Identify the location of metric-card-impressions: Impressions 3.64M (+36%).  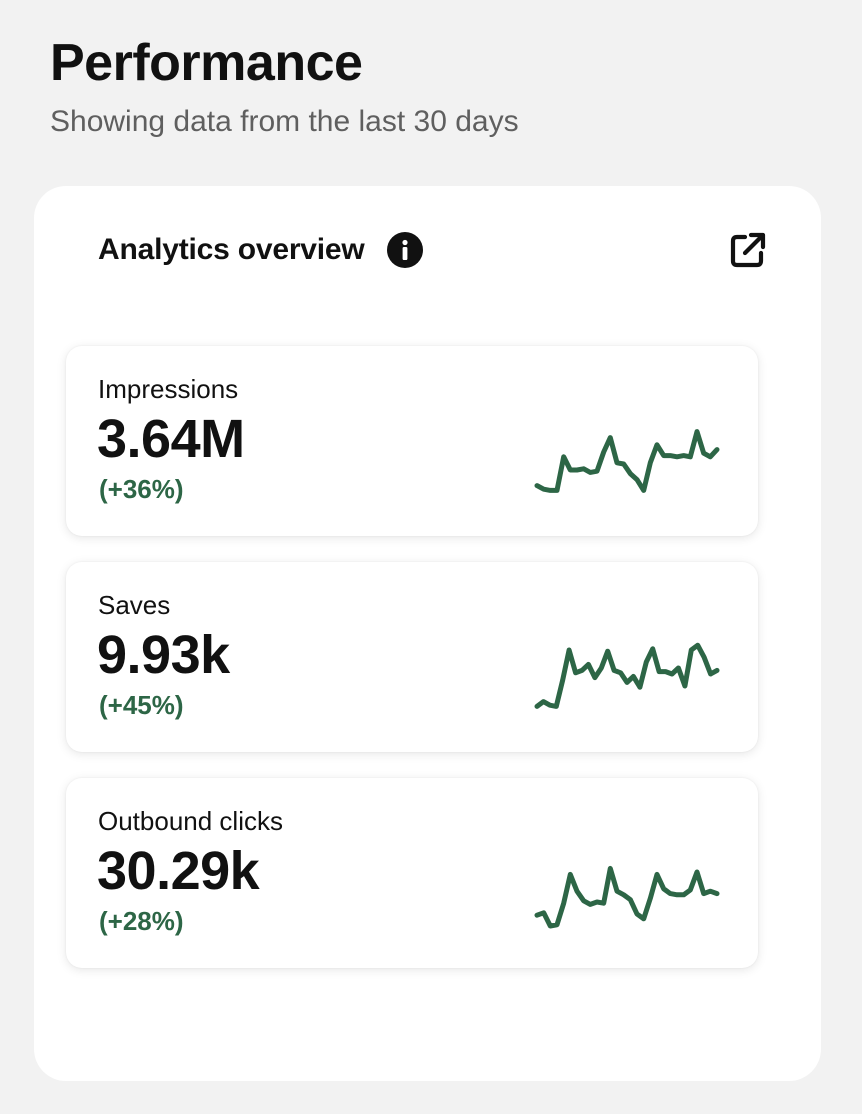
(412, 441).